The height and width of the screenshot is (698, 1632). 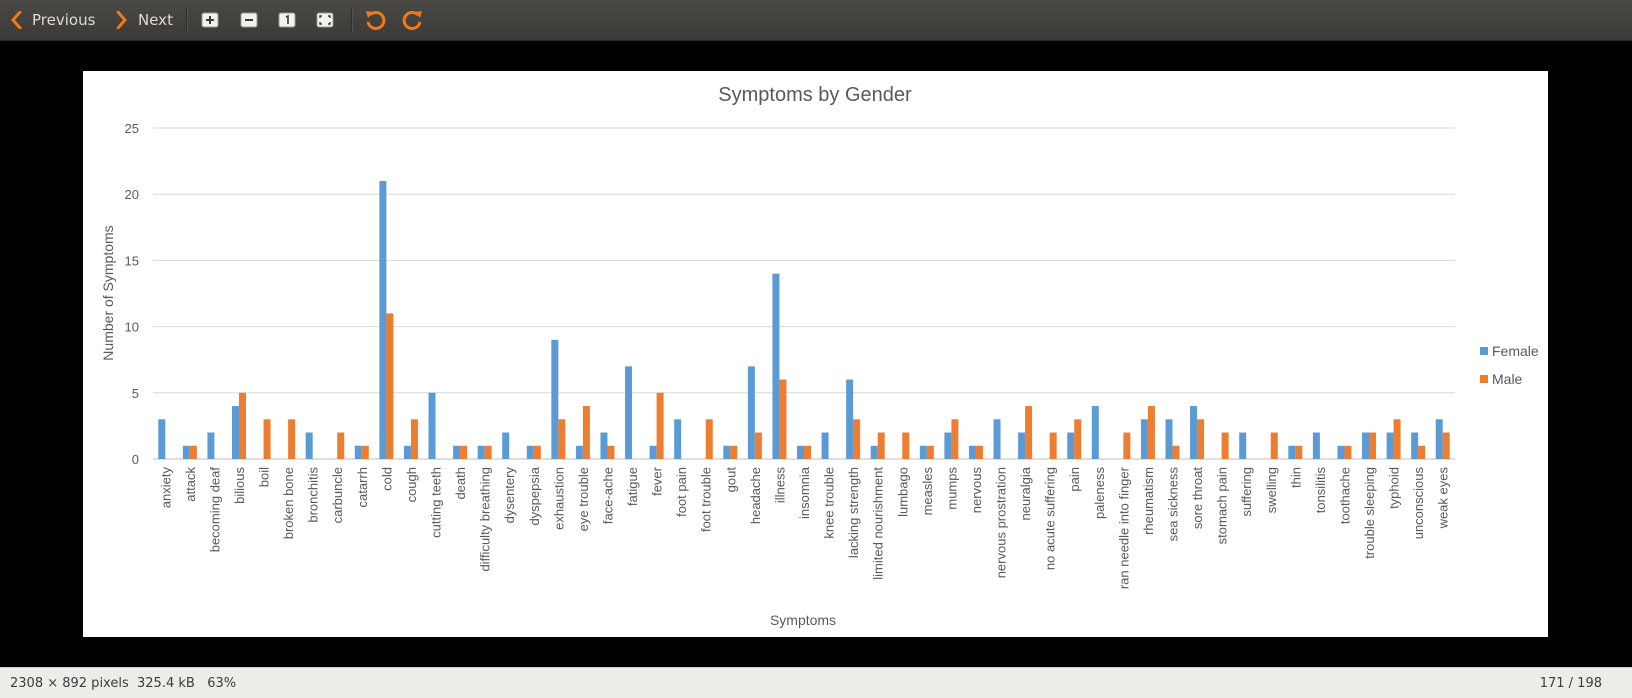 I want to click on zoom-out-button, so click(x=249, y=20).